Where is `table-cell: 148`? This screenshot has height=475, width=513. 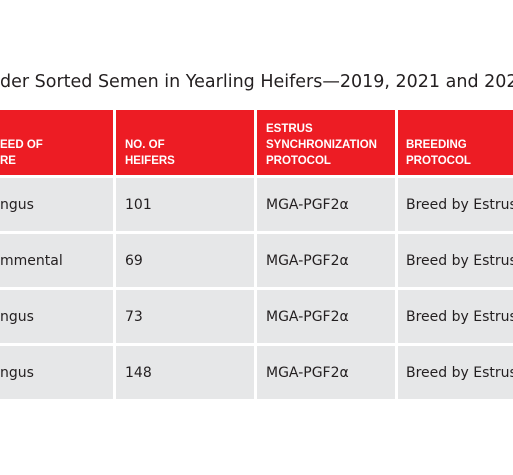
table-cell: 148 is located at coordinates (185, 372).